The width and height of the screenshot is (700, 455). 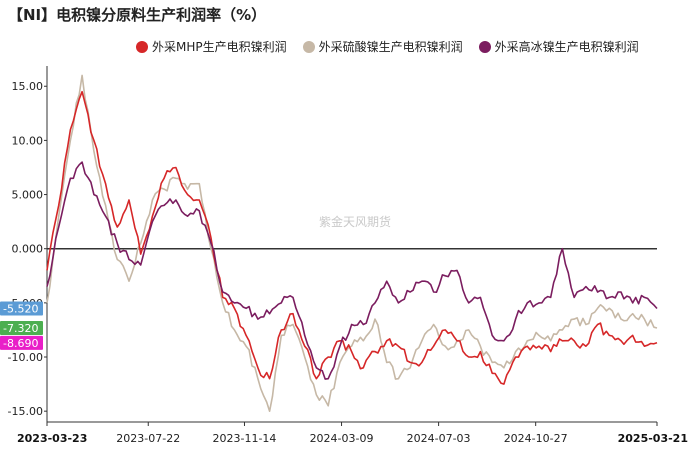 What do you see at coordinates (25, 357) in the screenshot?
I see `y-tick-label: -10.00` at bounding box center [25, 357].